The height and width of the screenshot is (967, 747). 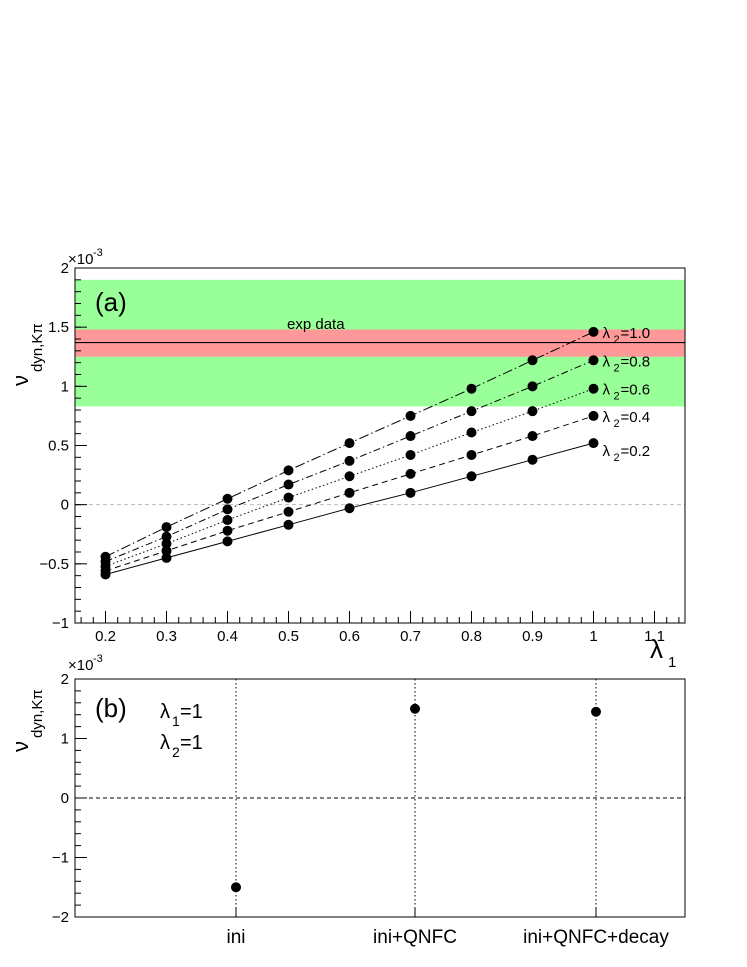 I want to click on lambda-1-note: λ 1 =1, so click(x=181, y=715).